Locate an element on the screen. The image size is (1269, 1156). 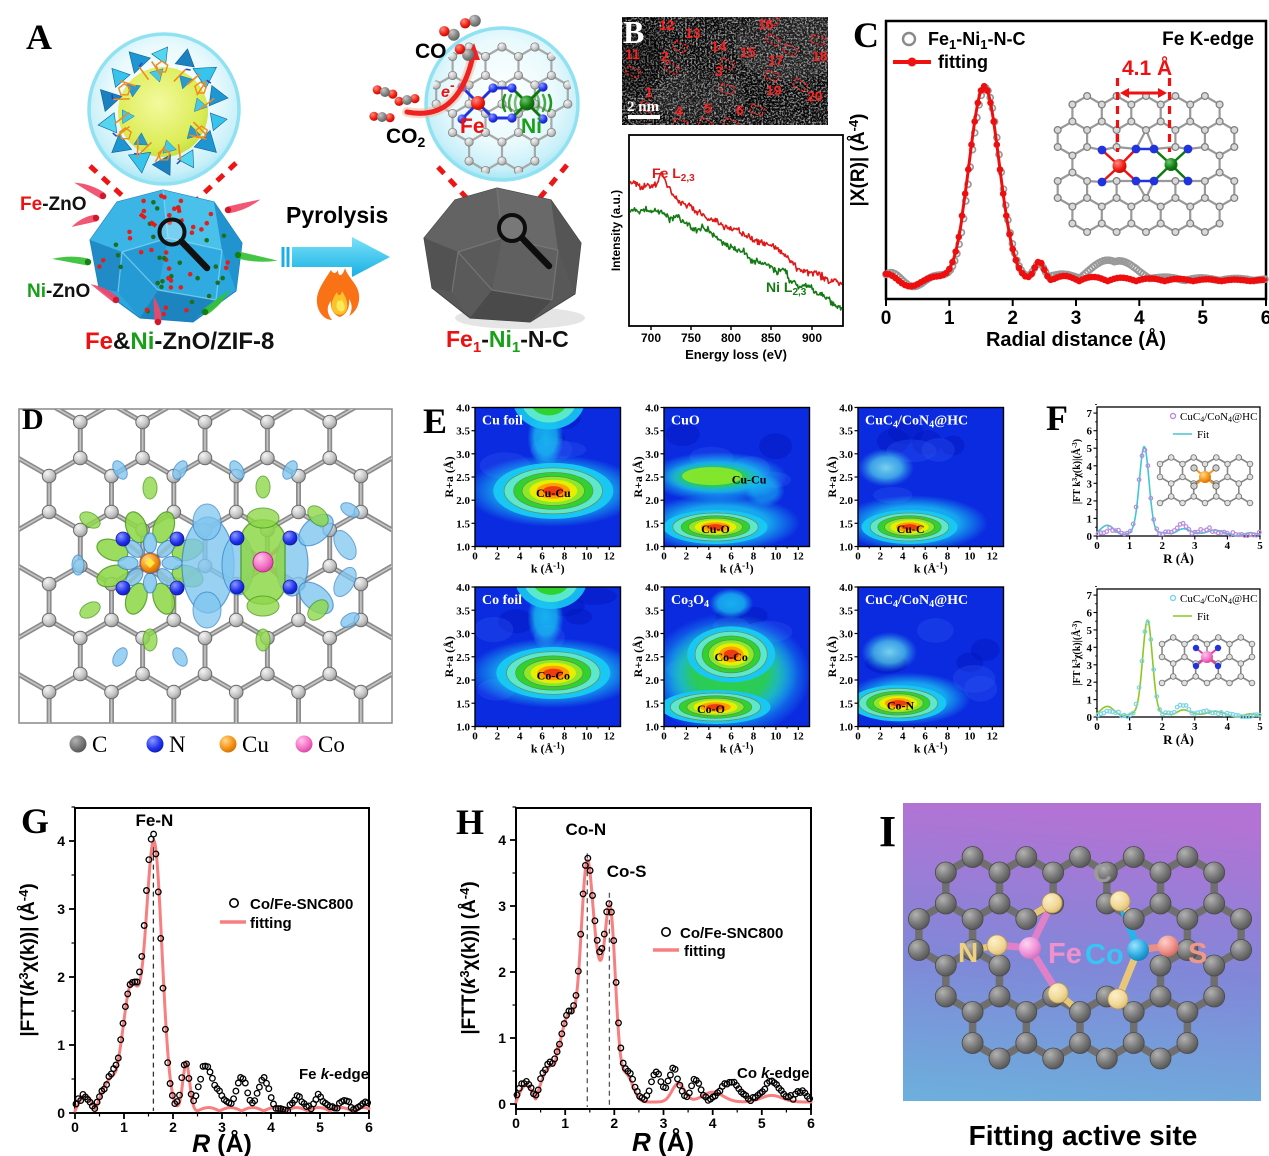
svg-text: fitting is located at coordinates (963, 62).